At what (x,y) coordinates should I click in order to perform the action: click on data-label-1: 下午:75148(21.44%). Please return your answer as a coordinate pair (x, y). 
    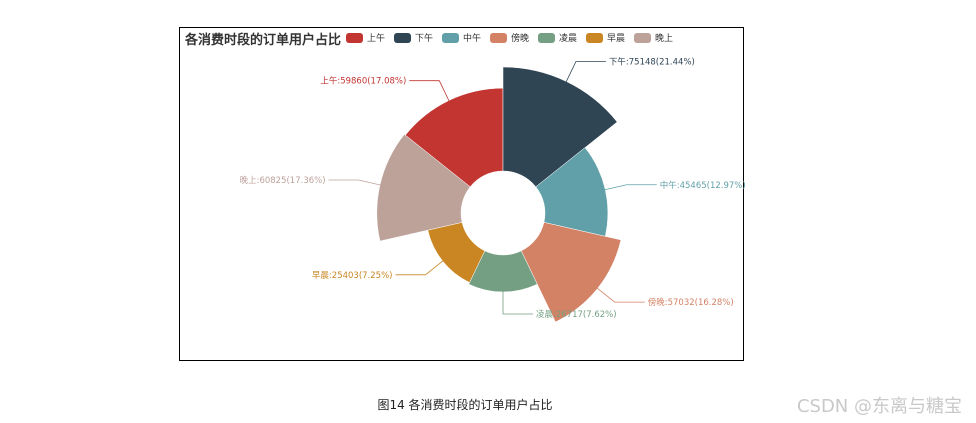
    Looking at the image, I should click on (652, 62).